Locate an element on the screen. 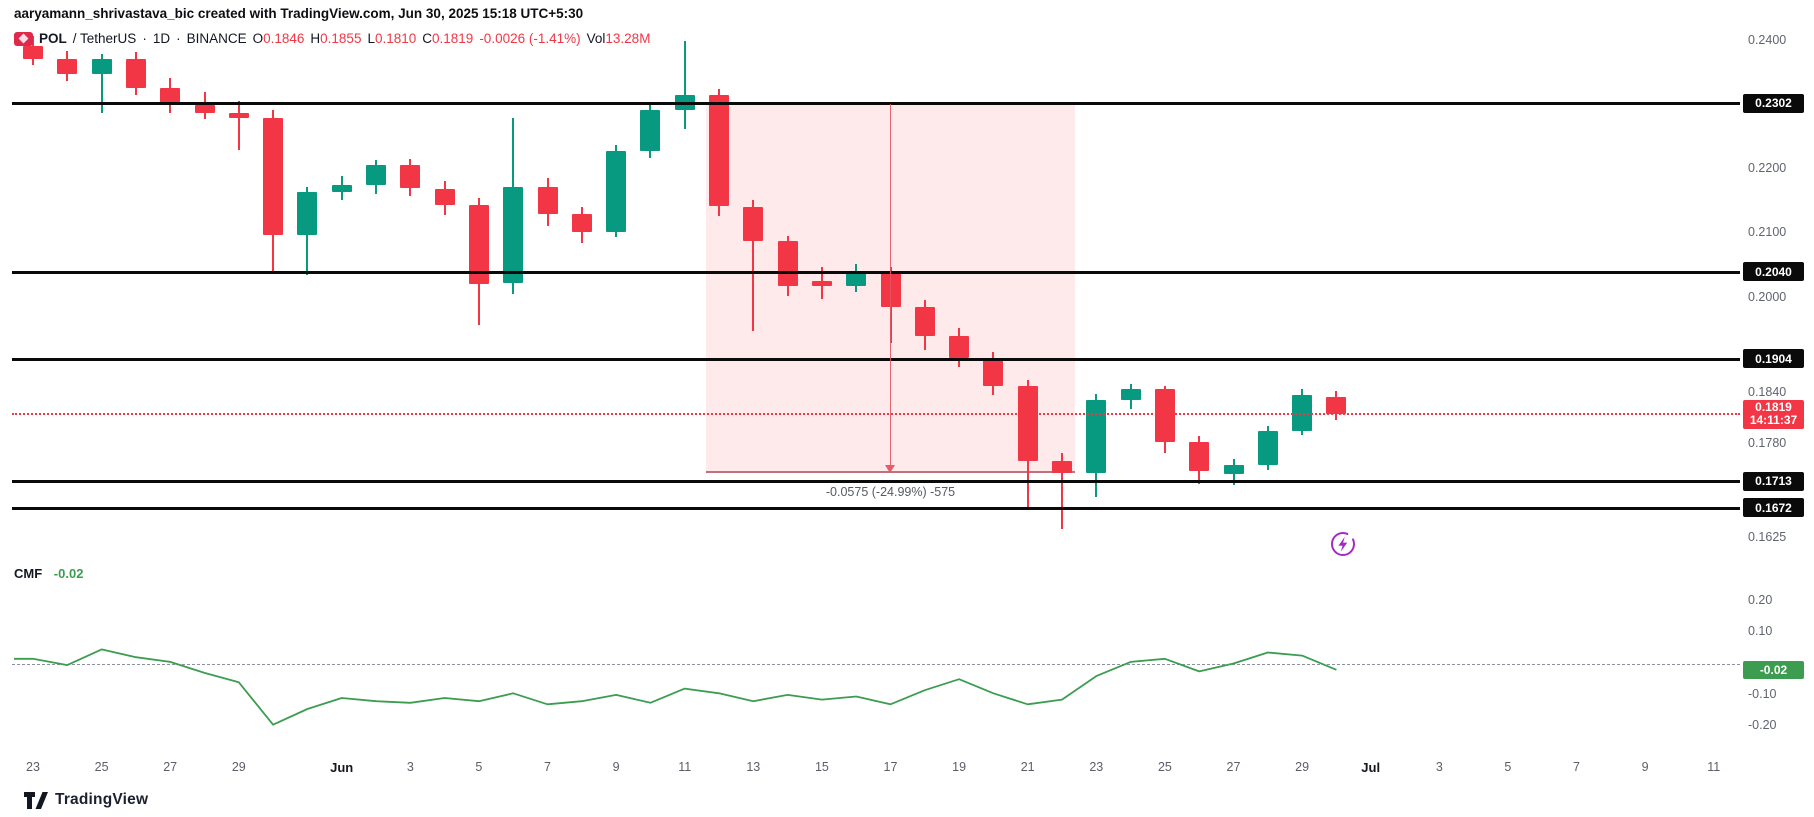  symbol-pair: / TetherUS is located at coordinates (104, 38).